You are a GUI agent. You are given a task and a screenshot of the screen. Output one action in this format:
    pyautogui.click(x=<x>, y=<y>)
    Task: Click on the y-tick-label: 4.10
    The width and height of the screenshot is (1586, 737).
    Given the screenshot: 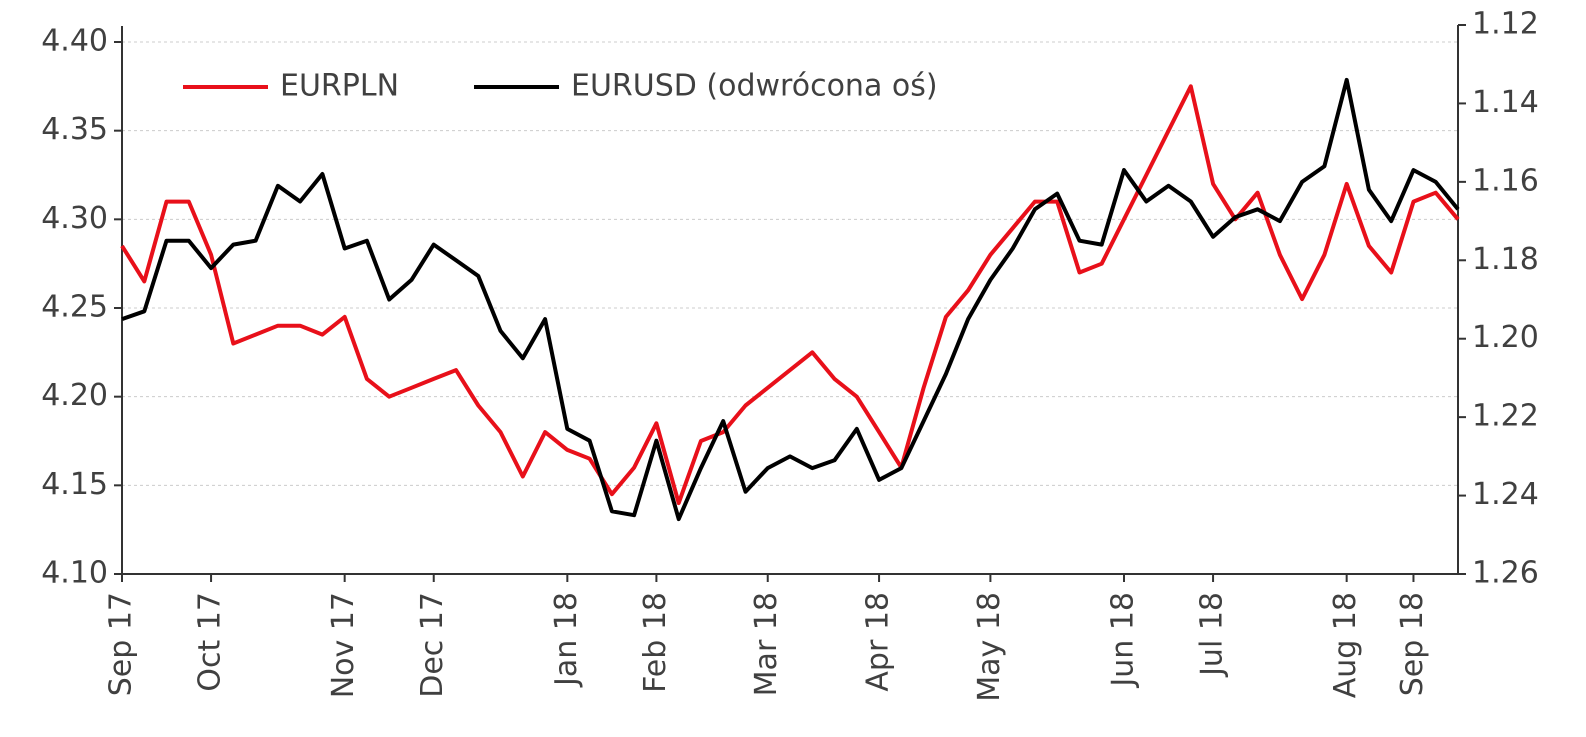 What is the action you would take?
    pyautogui.click(x=74, y=573)
    